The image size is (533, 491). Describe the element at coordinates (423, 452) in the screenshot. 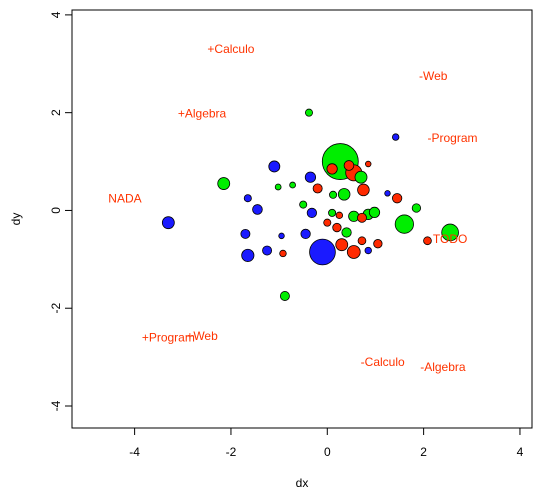

I see `x-tick-label: 2` at that location.